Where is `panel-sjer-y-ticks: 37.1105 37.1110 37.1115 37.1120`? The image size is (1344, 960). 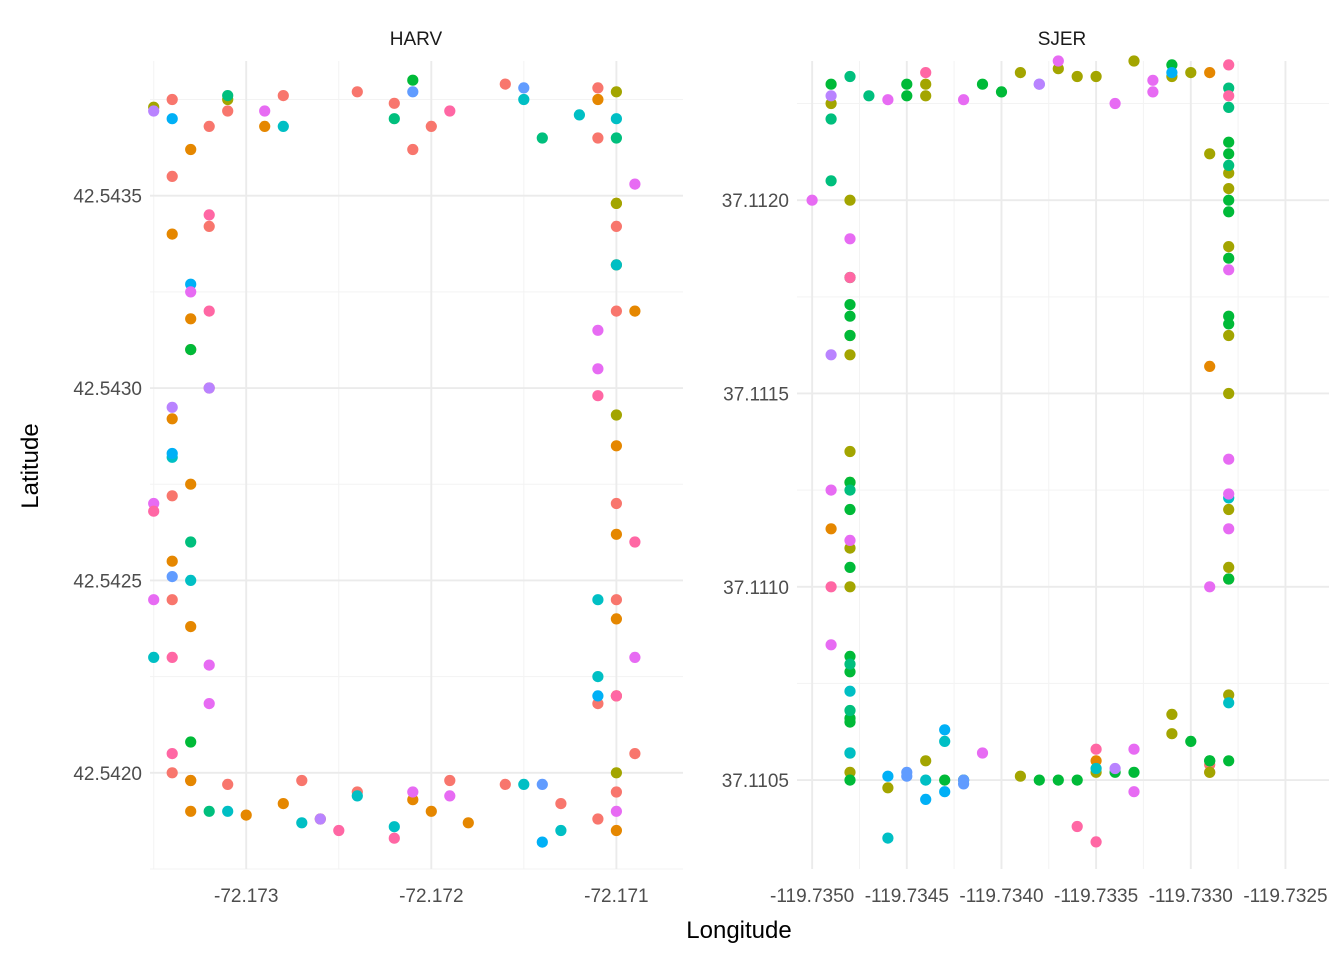 panel-sjer-y-ticks: 37.1105 37.1110 37.1115 37.1120 is located at coordinates (755, 491).